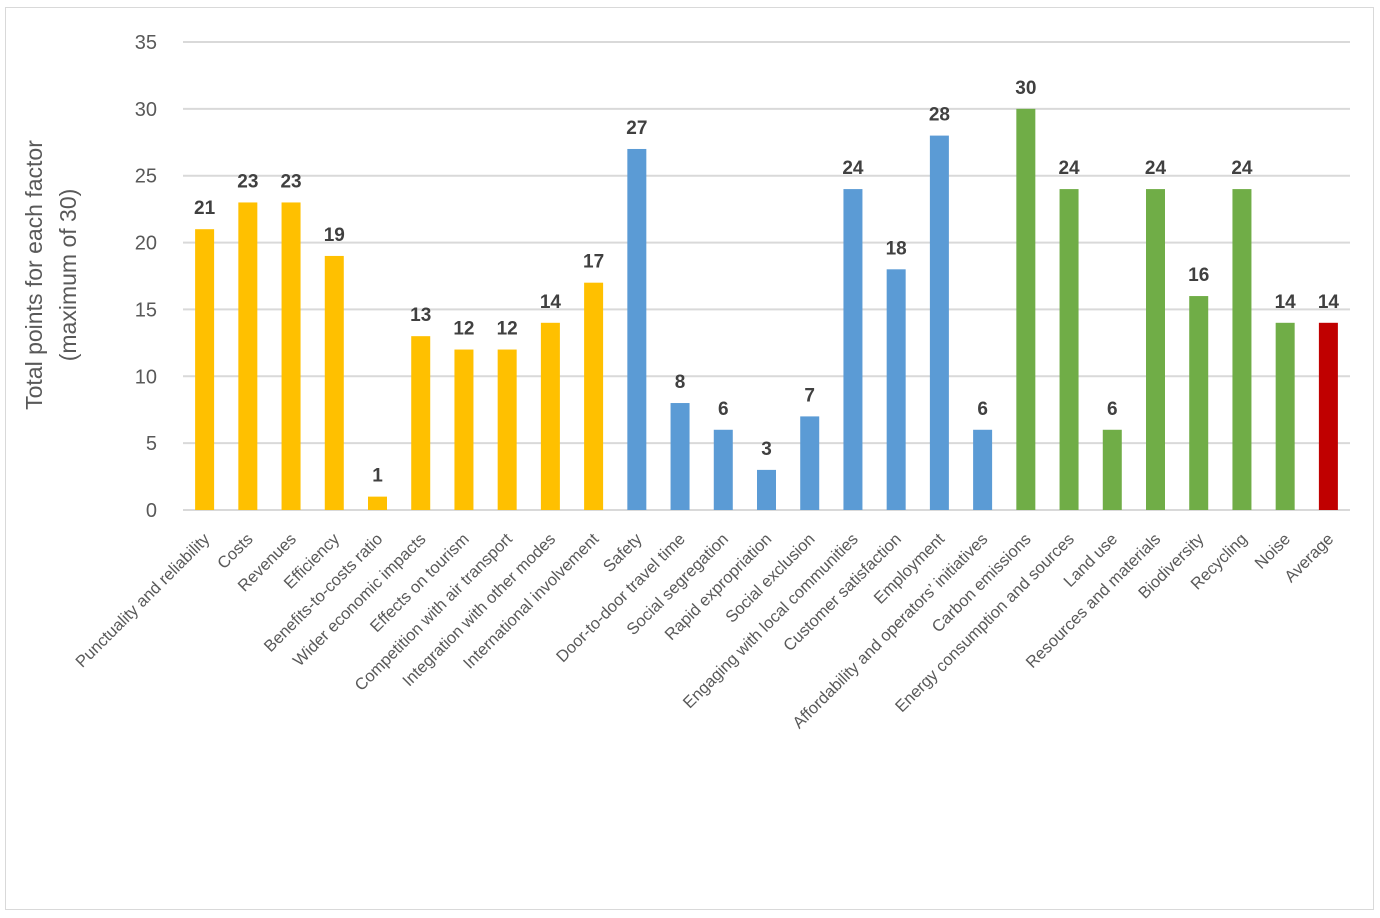  I want to click on y-tick-label: 25, so click(146, 177).